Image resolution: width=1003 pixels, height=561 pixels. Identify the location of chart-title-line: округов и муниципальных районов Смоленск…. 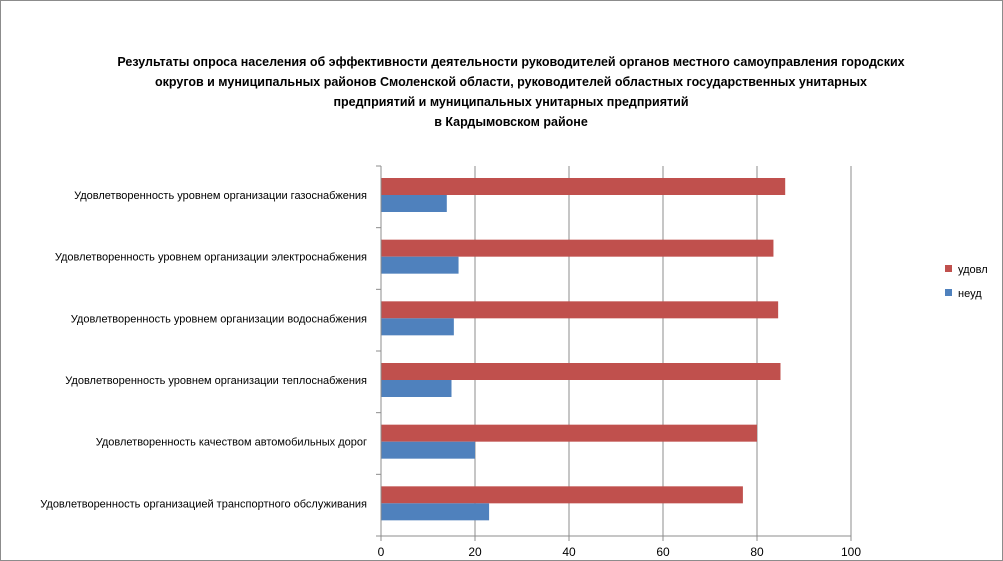
(511, 82).